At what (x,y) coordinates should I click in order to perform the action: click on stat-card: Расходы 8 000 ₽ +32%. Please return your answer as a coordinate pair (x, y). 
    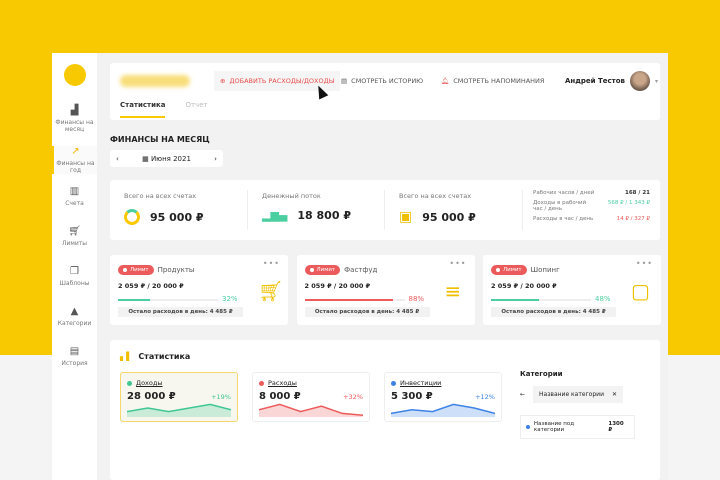
    Looking at the image, I should click on (311, 397).